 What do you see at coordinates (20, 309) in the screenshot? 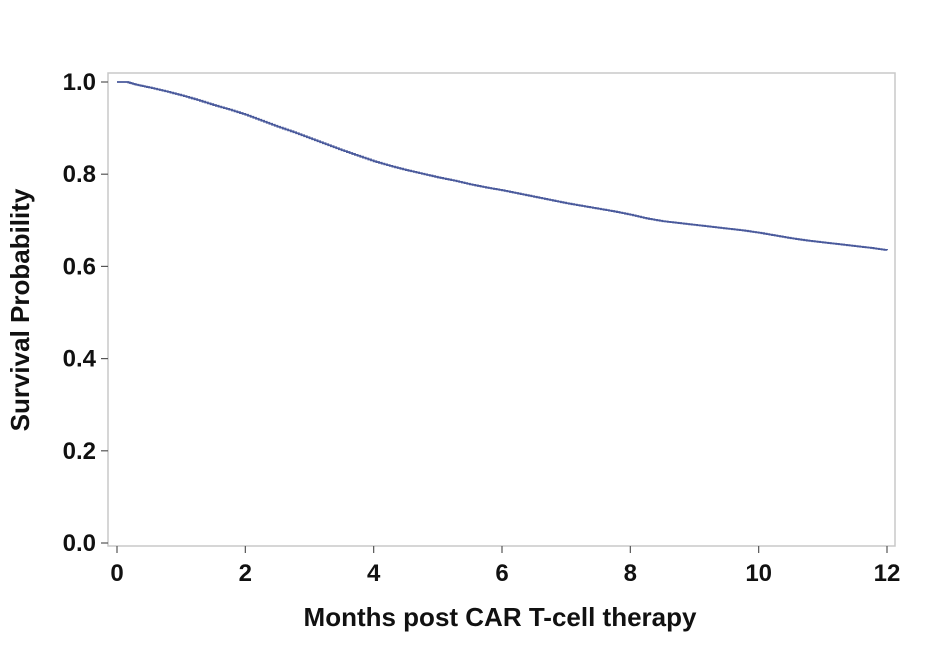
I see `y-axis-title: Survival Probability` at bounding box center [20, 309].